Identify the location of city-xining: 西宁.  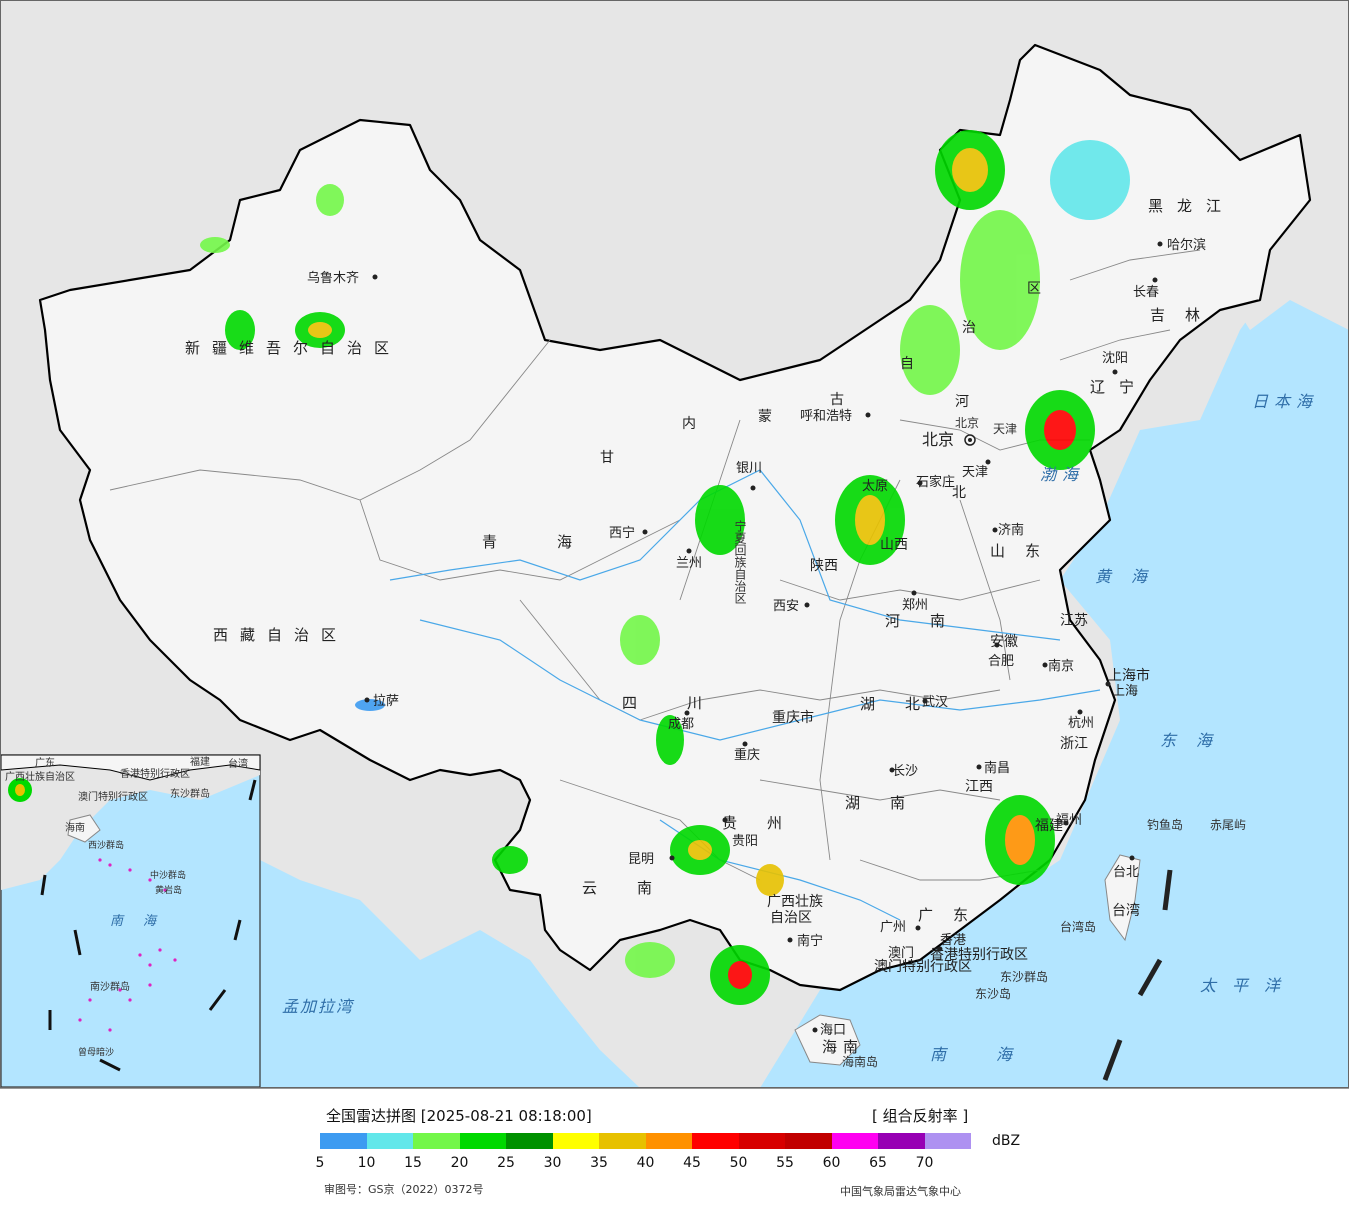
(622, 533).